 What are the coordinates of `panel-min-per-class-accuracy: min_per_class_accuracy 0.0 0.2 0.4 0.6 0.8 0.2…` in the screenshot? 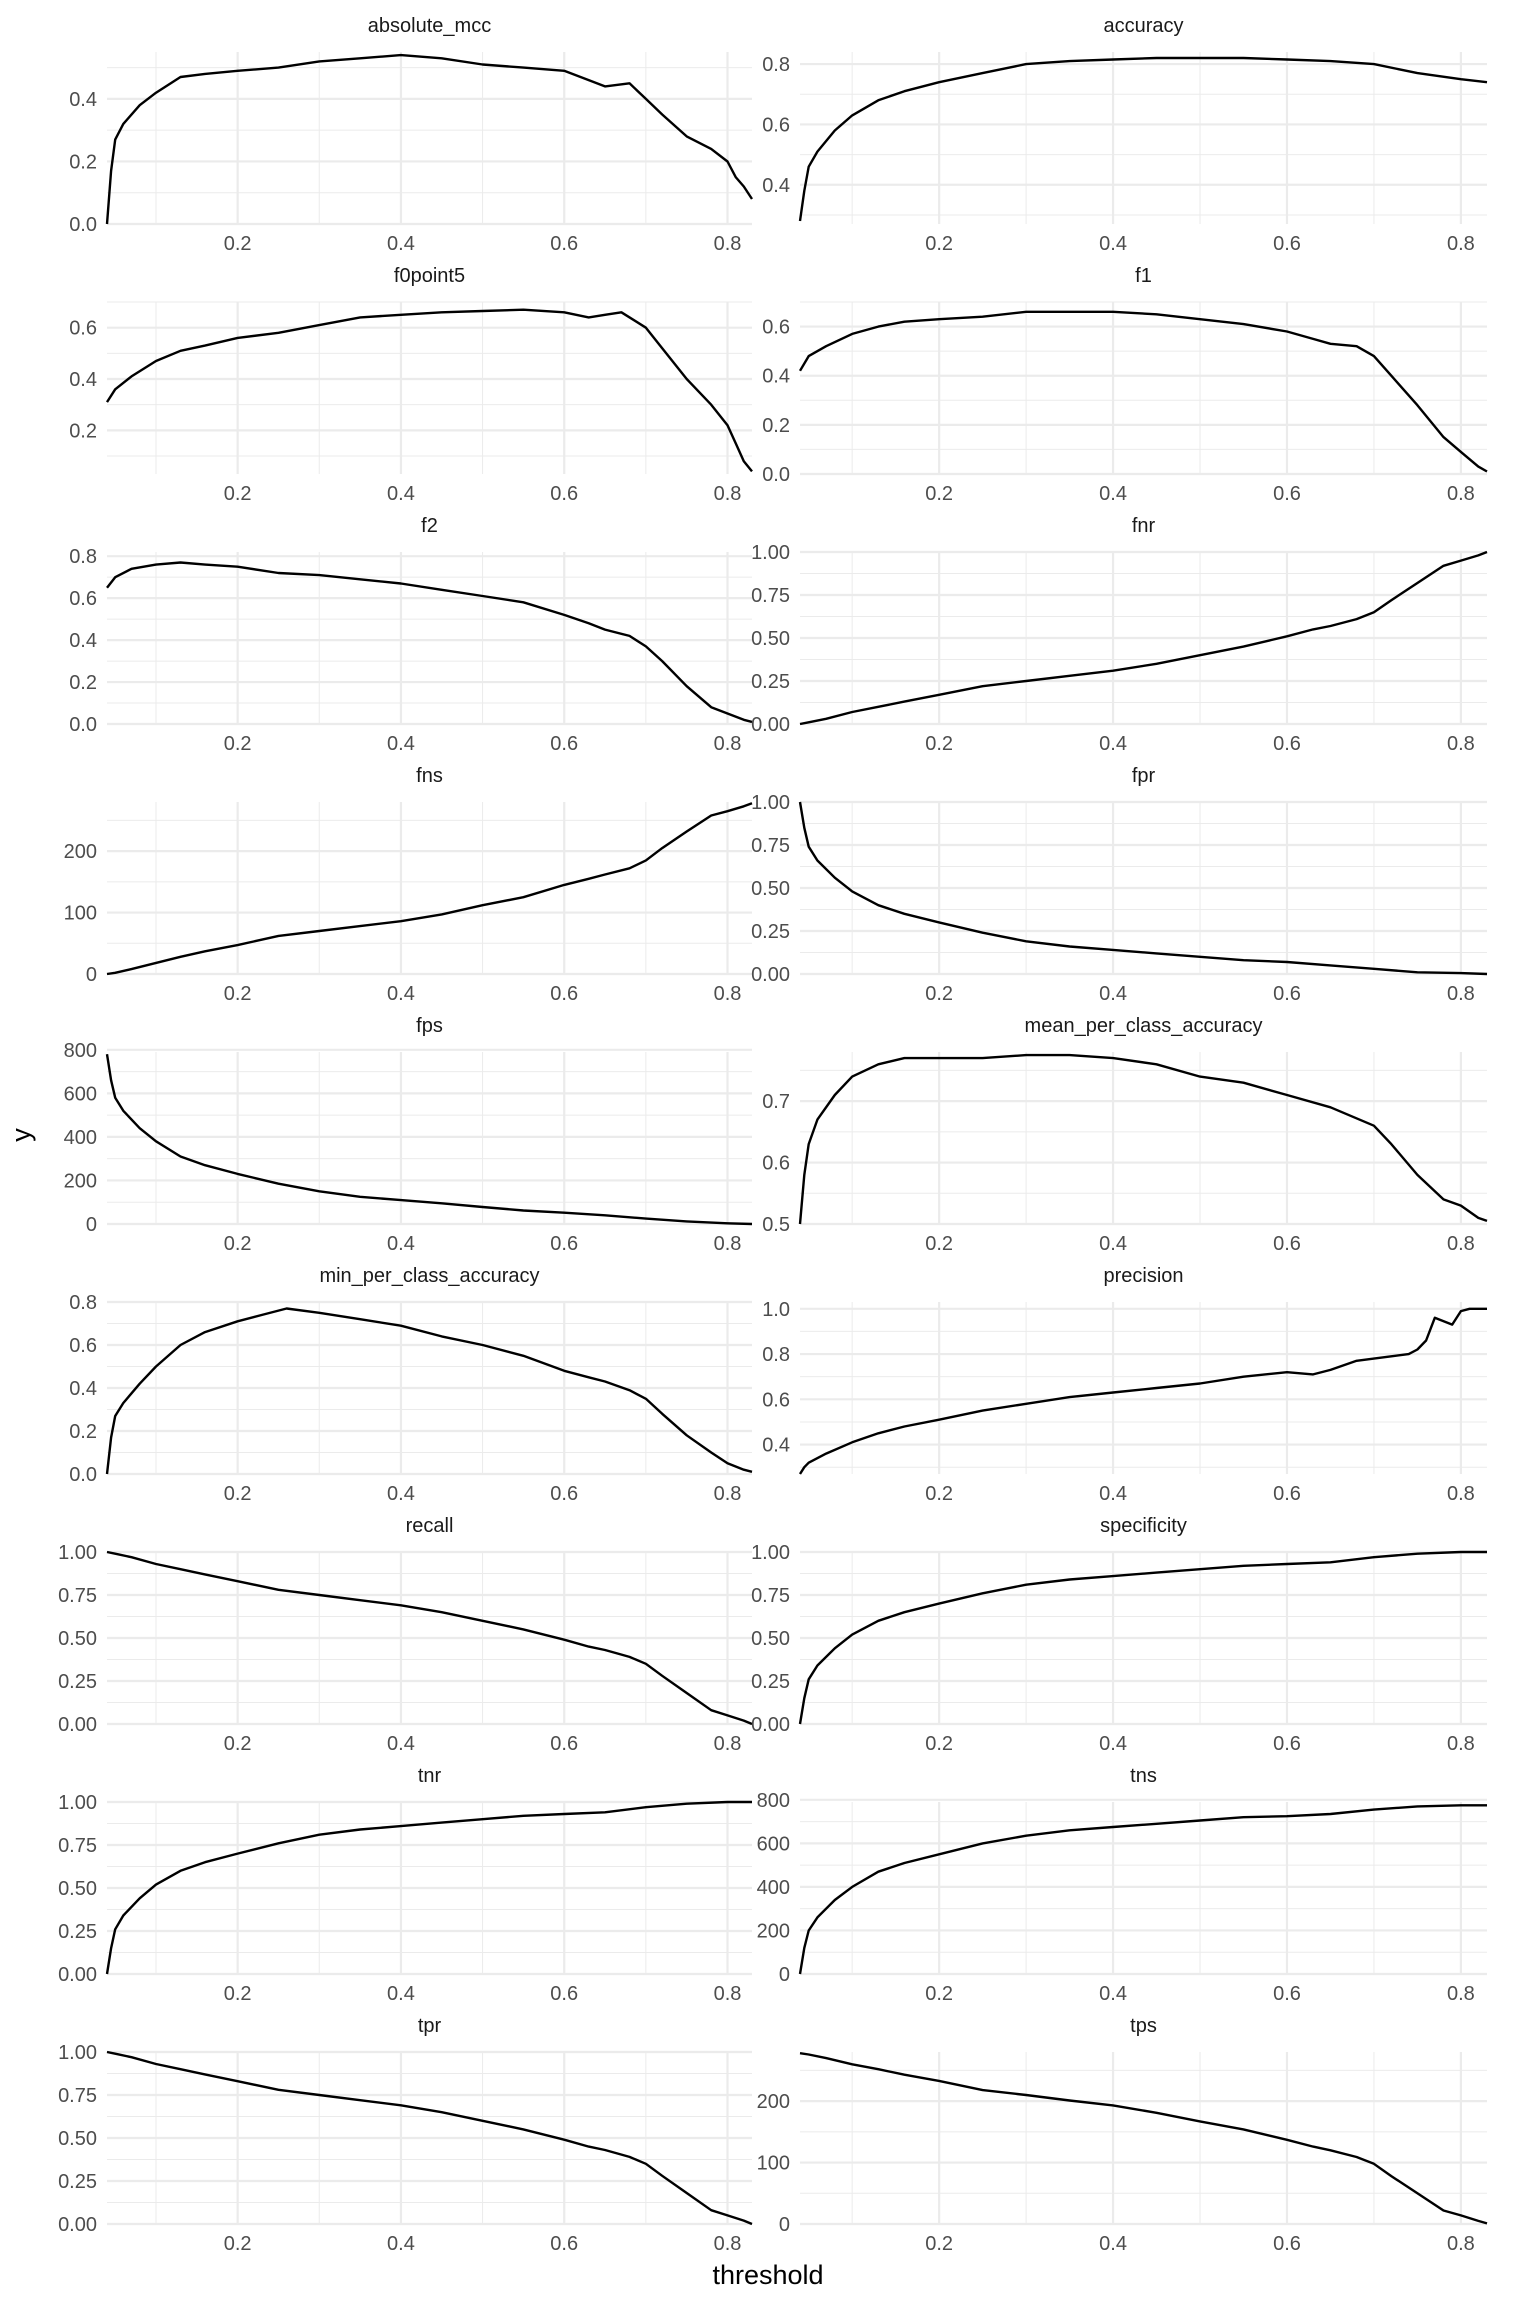 It's located at (411, 1385).